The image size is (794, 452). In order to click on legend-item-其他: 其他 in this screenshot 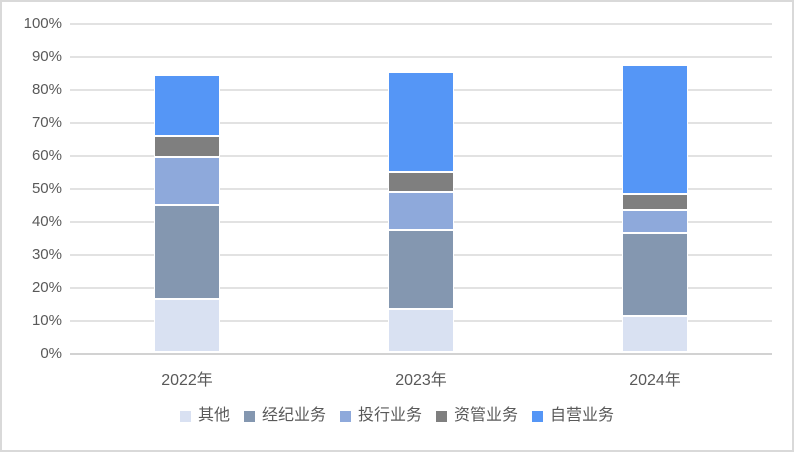, I will do `click(204, 416)`.